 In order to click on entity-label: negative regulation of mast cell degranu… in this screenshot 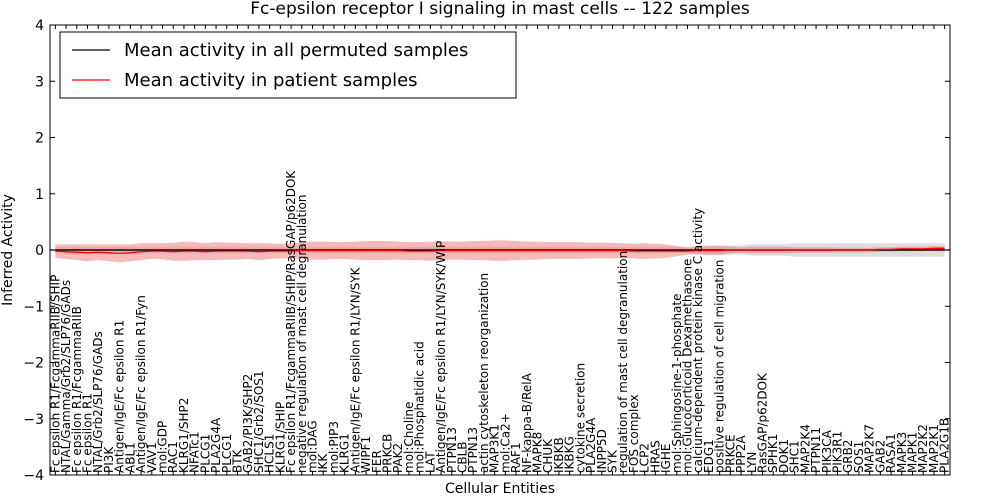, I will do `click(302, 333)`.